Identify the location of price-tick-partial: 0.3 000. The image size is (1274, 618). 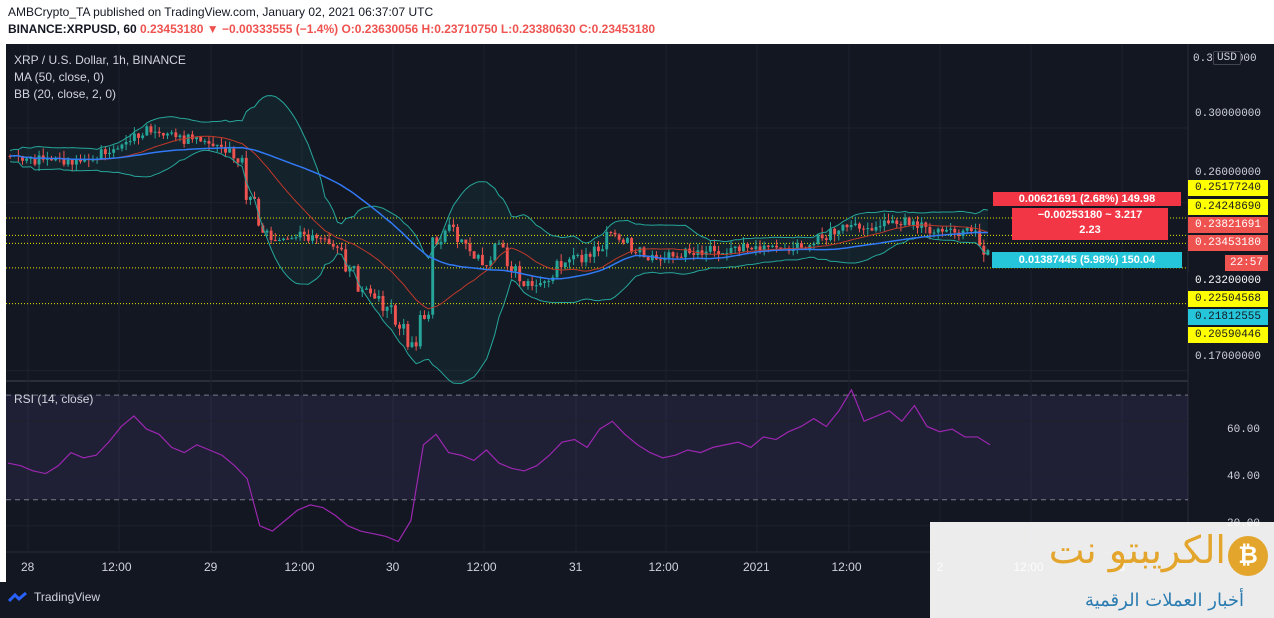
(1225, 59).